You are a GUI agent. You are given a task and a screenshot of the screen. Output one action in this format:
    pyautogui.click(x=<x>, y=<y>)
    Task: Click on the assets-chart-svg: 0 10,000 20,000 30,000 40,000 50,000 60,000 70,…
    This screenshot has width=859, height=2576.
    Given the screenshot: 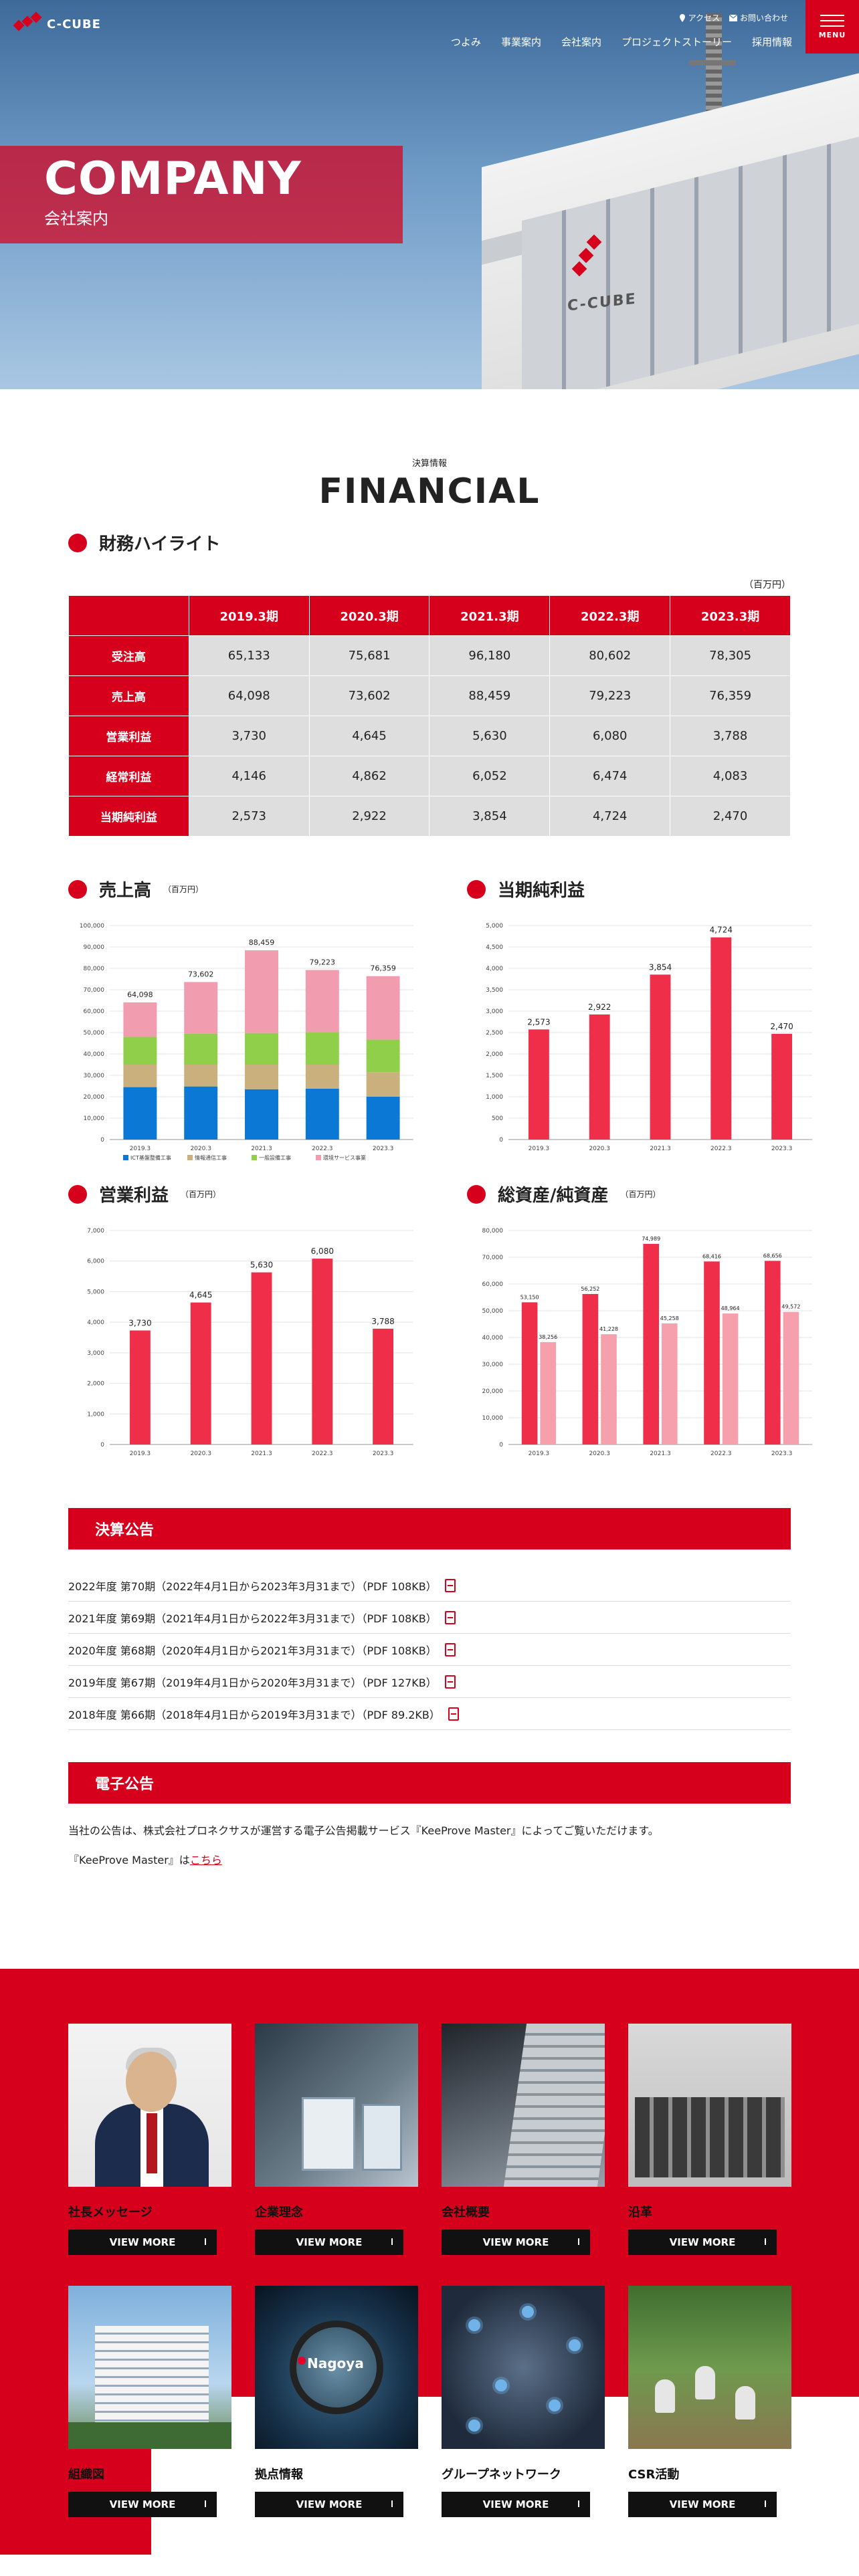 What is the action you would take?
    pyautogui.click(x=647, y=1342)
    